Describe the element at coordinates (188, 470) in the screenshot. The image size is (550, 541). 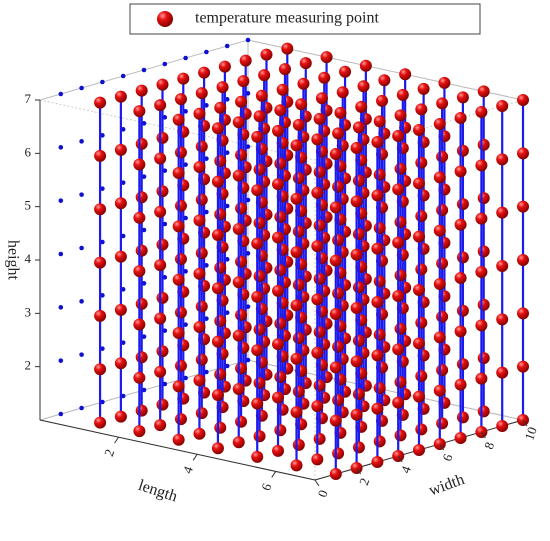
I see `x-tick-label: 4` at that location.